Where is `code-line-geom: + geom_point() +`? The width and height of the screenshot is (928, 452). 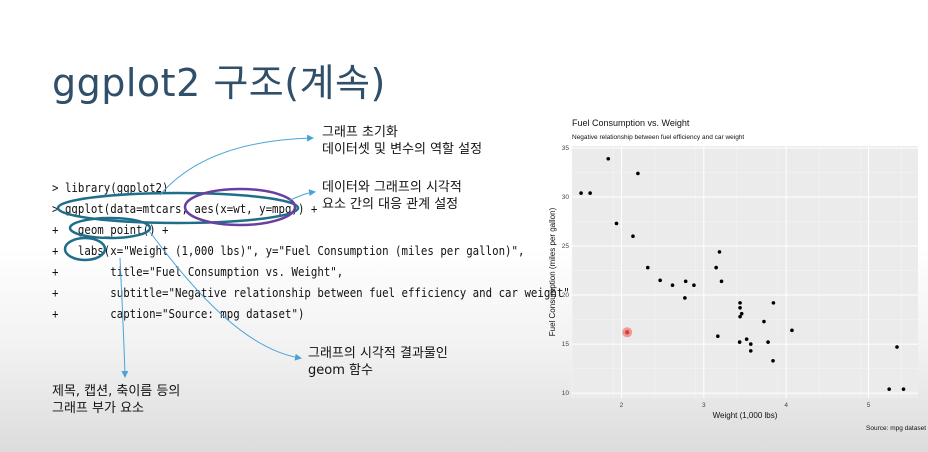
code-line-geom: + geom_point() + is located at coordinates (110, 229).